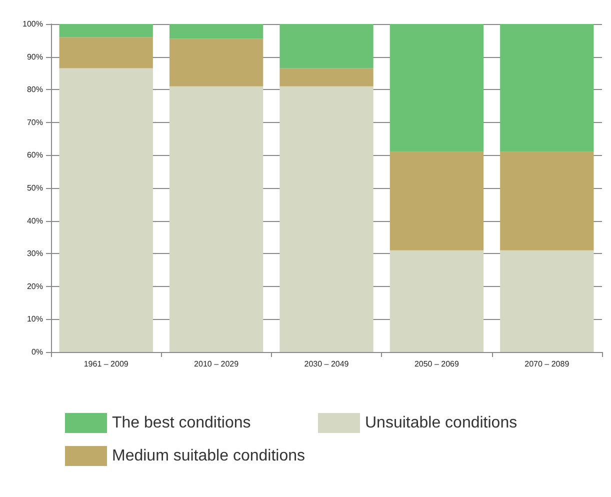 The image size is (611, 497). I want to click on y-tick-label: 30%, so click(34, 253).